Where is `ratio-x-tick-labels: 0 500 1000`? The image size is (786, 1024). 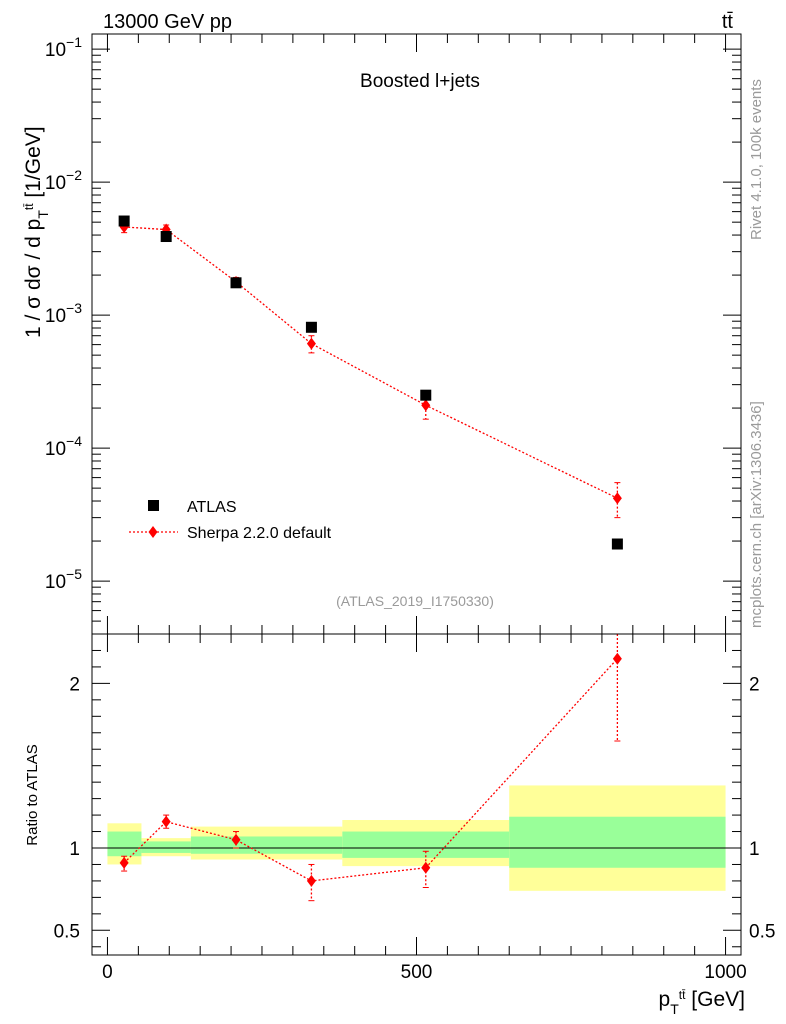 ratio-x-tick-labels: 0 500 1000 is located at coordinates (424, 972).